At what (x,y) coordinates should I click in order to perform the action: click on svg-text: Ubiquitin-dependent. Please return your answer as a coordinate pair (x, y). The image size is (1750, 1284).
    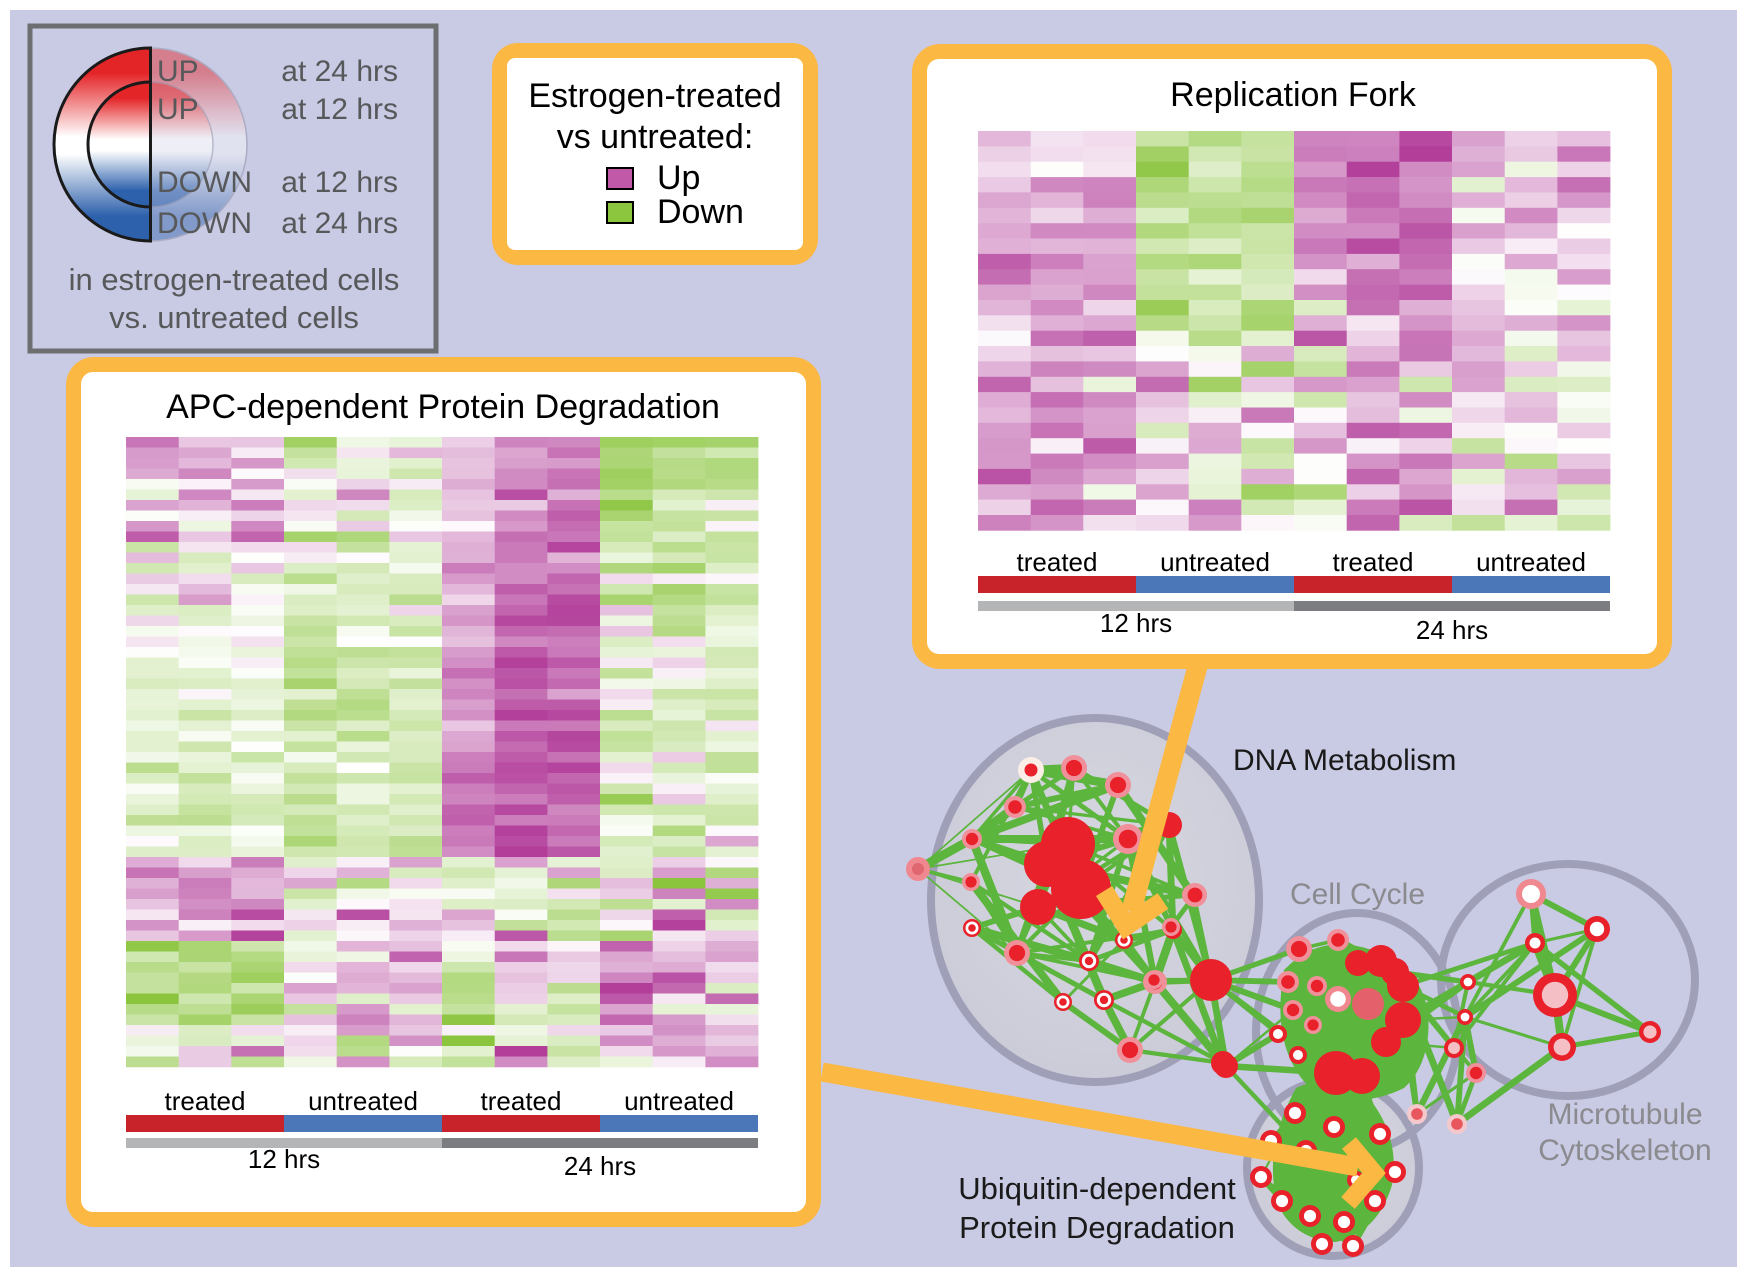
    Looking at the image, I should click on (1097, 1188).